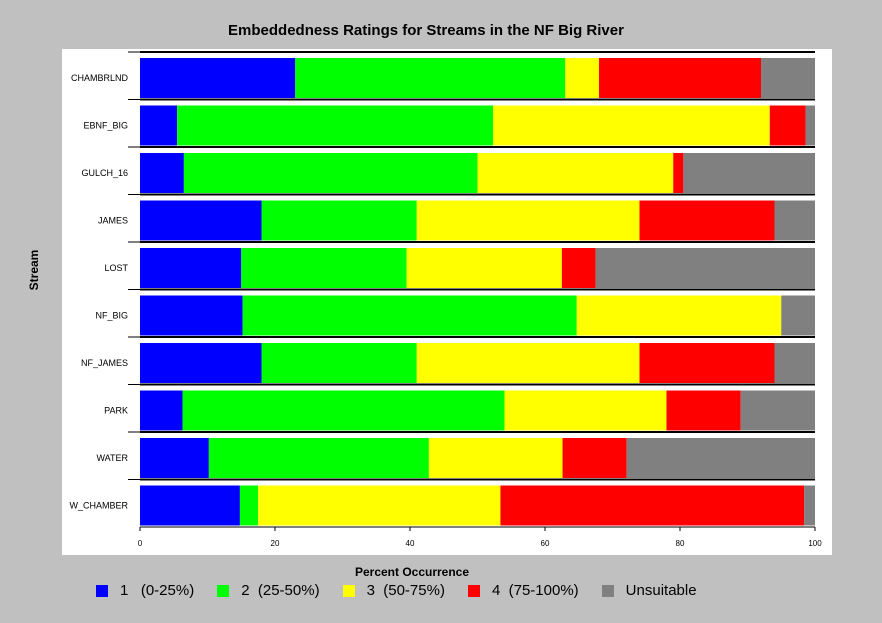  I want to click on bar-nf_james-s2, so click(339, 363).